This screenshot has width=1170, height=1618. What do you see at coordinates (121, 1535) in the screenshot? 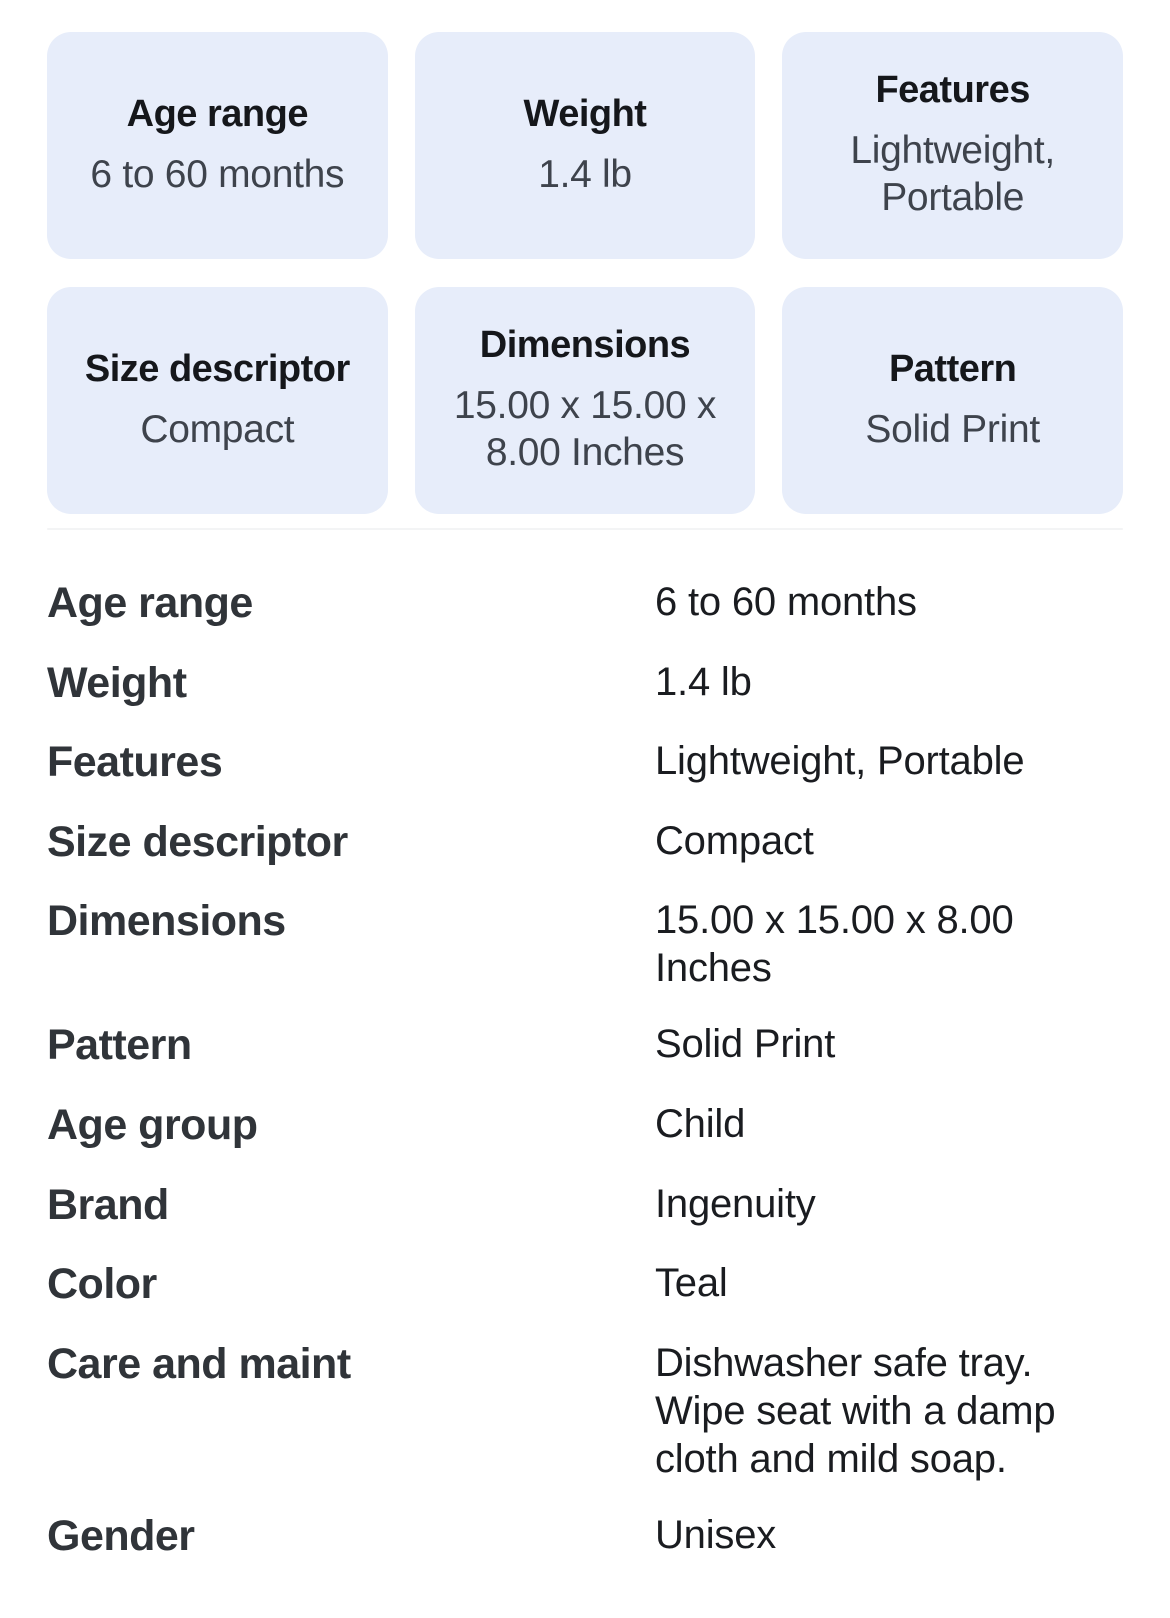
I see `spec-label: Gender` at bounding box center [121, 1535].